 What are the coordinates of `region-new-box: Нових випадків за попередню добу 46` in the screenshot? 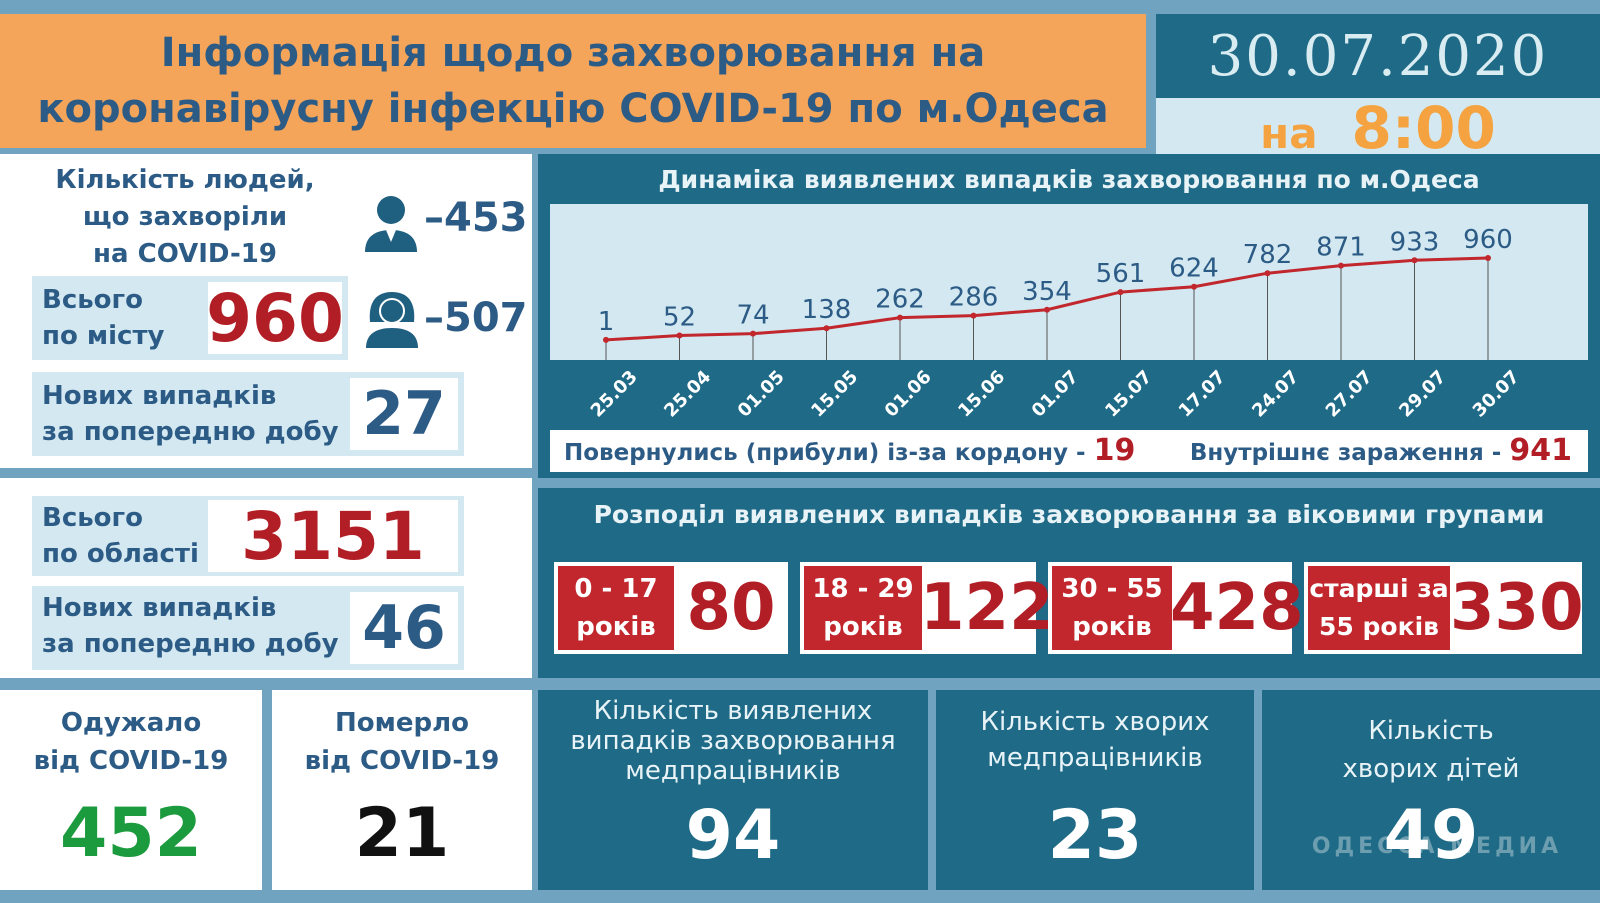 It's located at (248, 628).